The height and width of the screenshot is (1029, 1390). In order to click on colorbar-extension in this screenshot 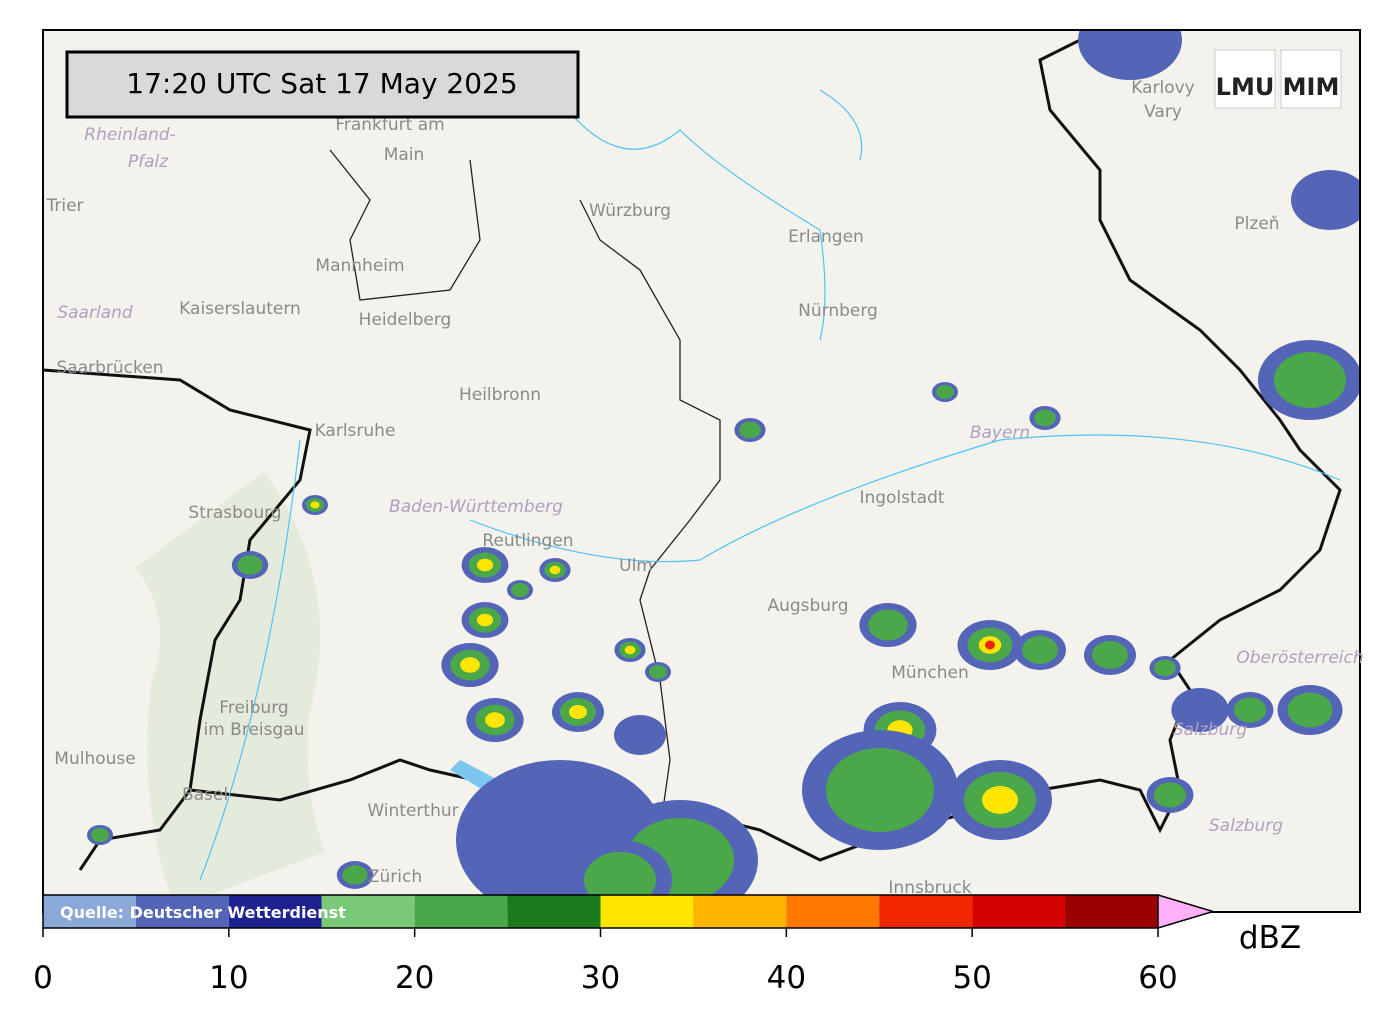, I will do `click(1186, 911)`.